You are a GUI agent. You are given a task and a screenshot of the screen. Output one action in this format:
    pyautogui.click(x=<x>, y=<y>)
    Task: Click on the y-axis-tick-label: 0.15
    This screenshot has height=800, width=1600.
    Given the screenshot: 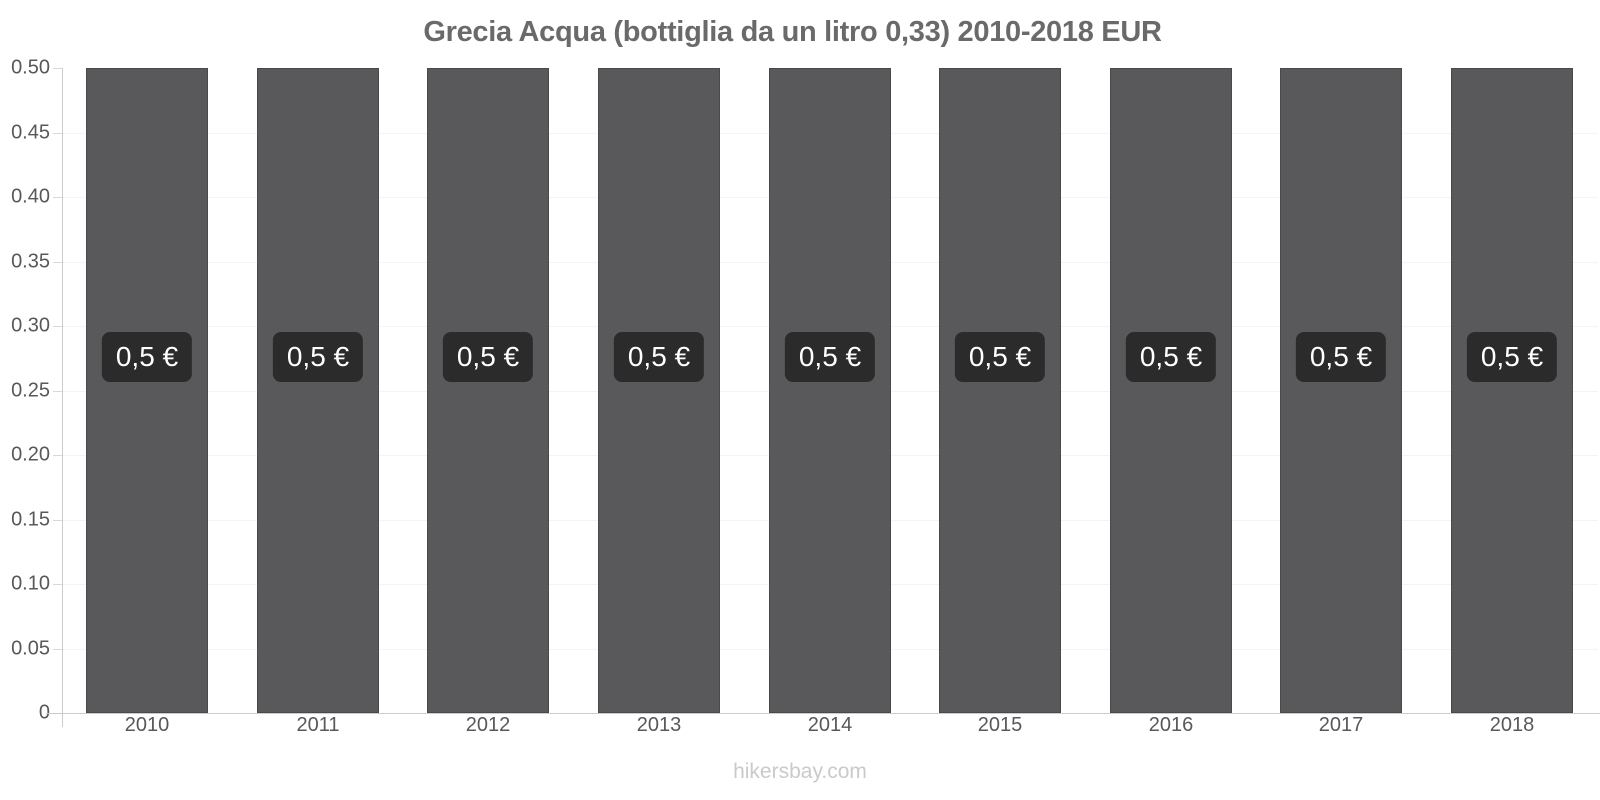 What is the action you would take?
    pyautogui.click(x=30, y=519)
    